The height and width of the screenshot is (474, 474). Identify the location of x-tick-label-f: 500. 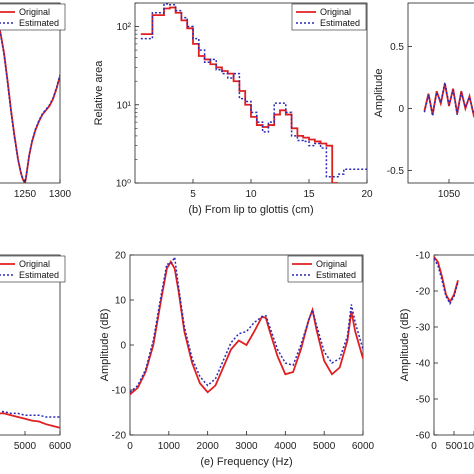
(454, 446).